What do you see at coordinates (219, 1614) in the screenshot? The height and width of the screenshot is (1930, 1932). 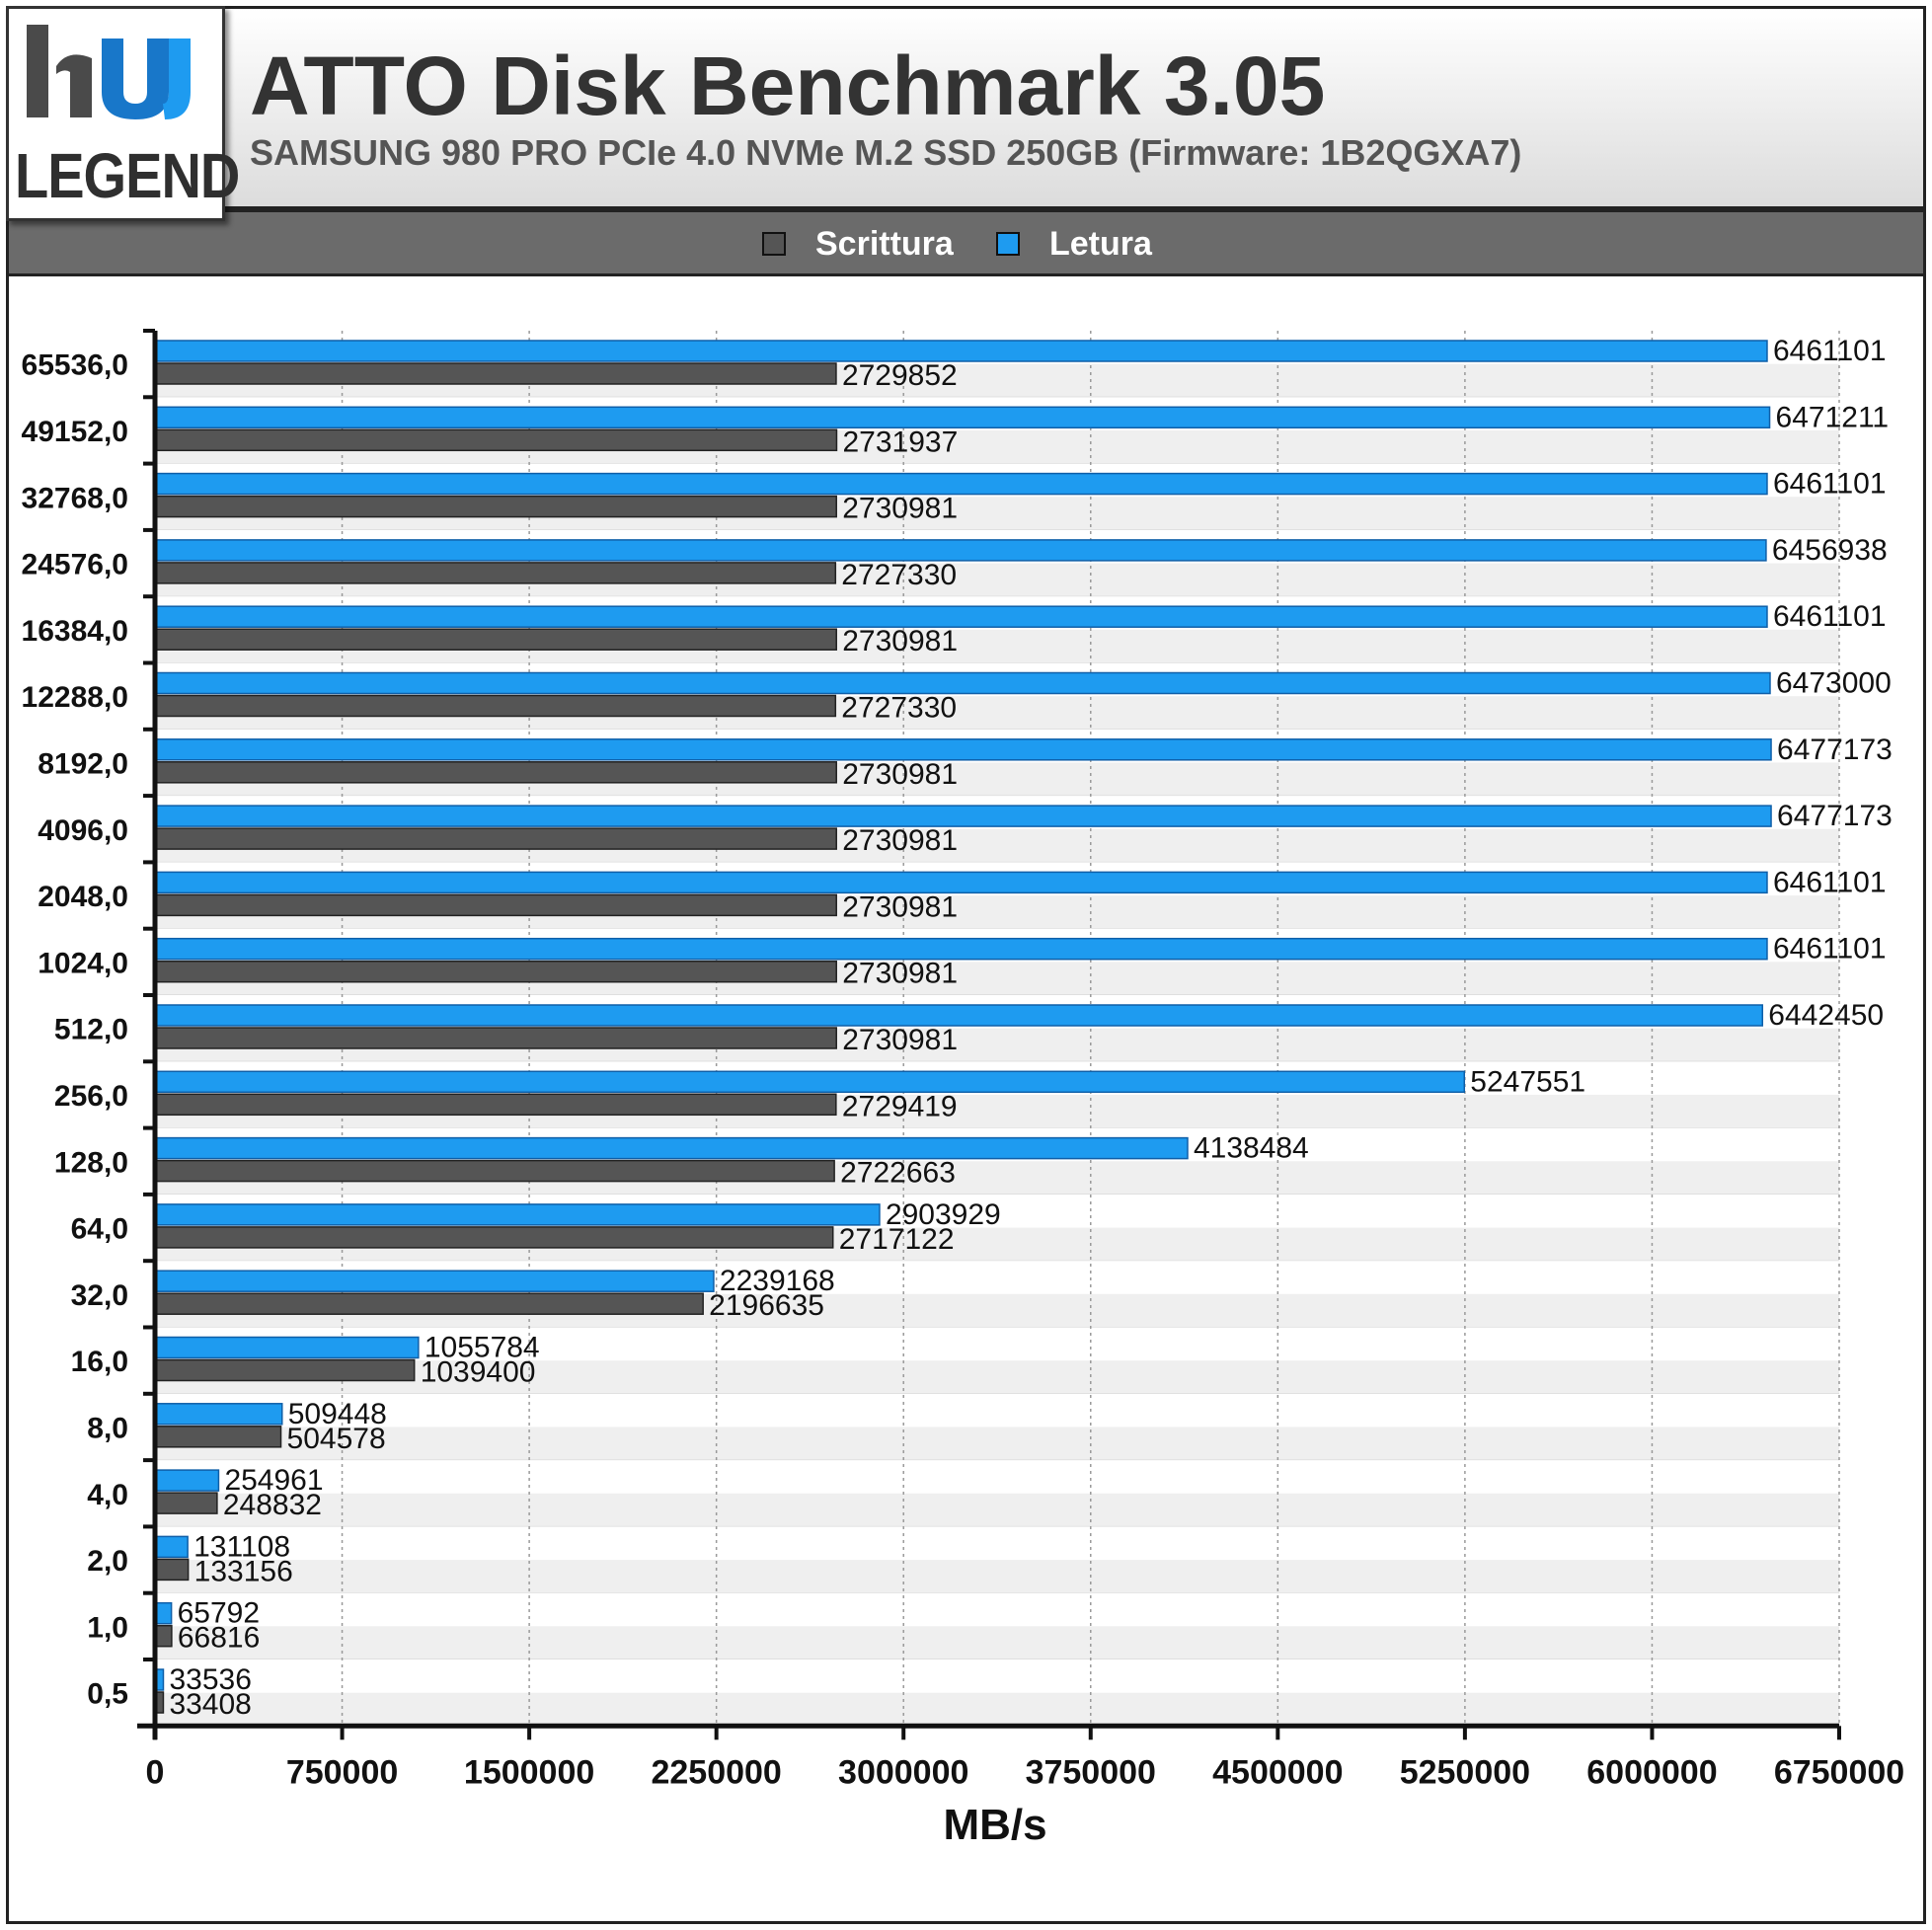 I see `data-label-read: 65792` at bounding box center [219, 1614].